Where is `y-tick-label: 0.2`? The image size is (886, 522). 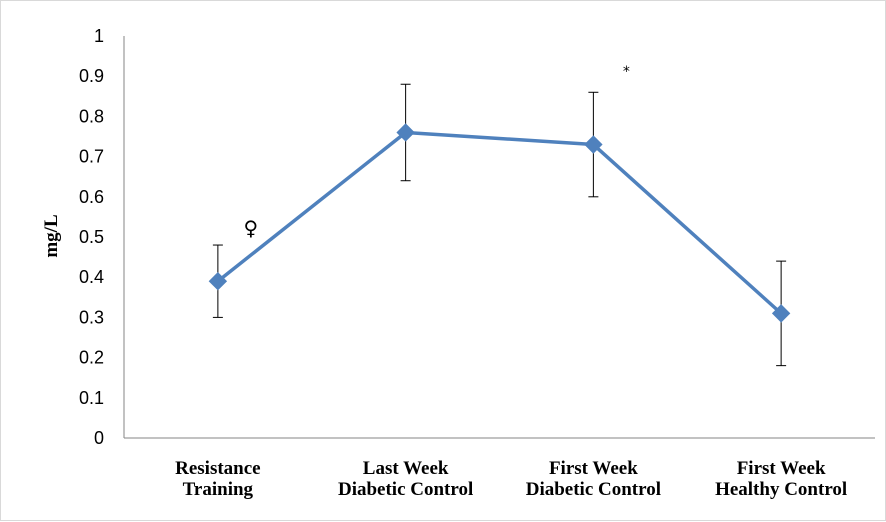
y-tick-label: 0.2 is located at coordinates (91, 358).